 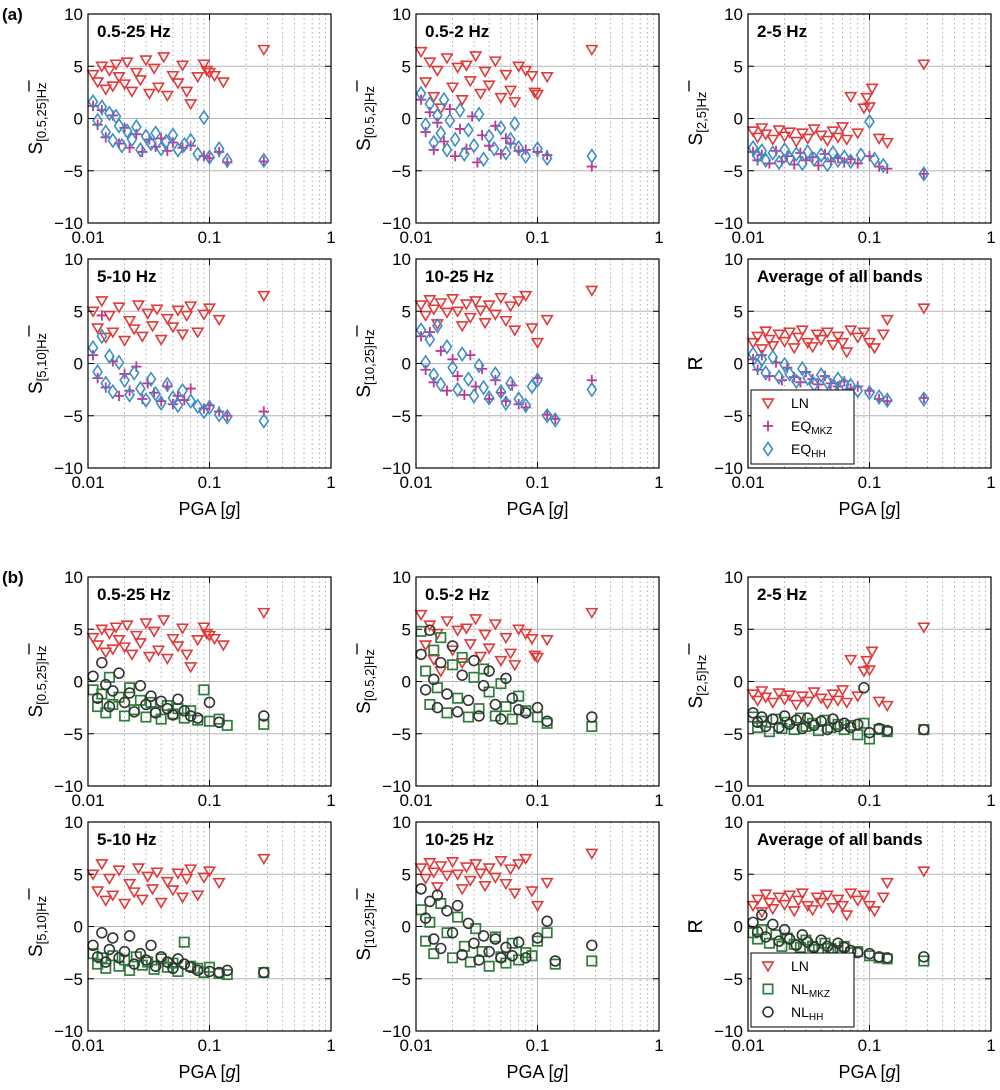 I want to click on y-tick-label: 5, so click(x=738, y=66).